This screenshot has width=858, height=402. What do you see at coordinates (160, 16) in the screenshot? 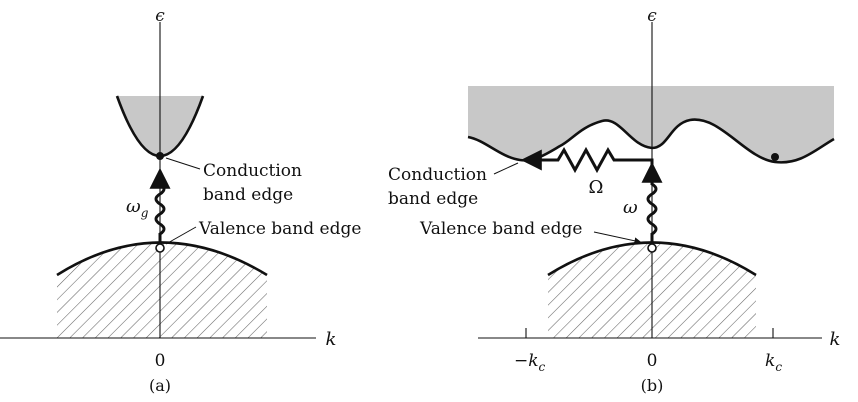
I see `energy-axis-label-a: ϵ` at bounding box center [160, 16].